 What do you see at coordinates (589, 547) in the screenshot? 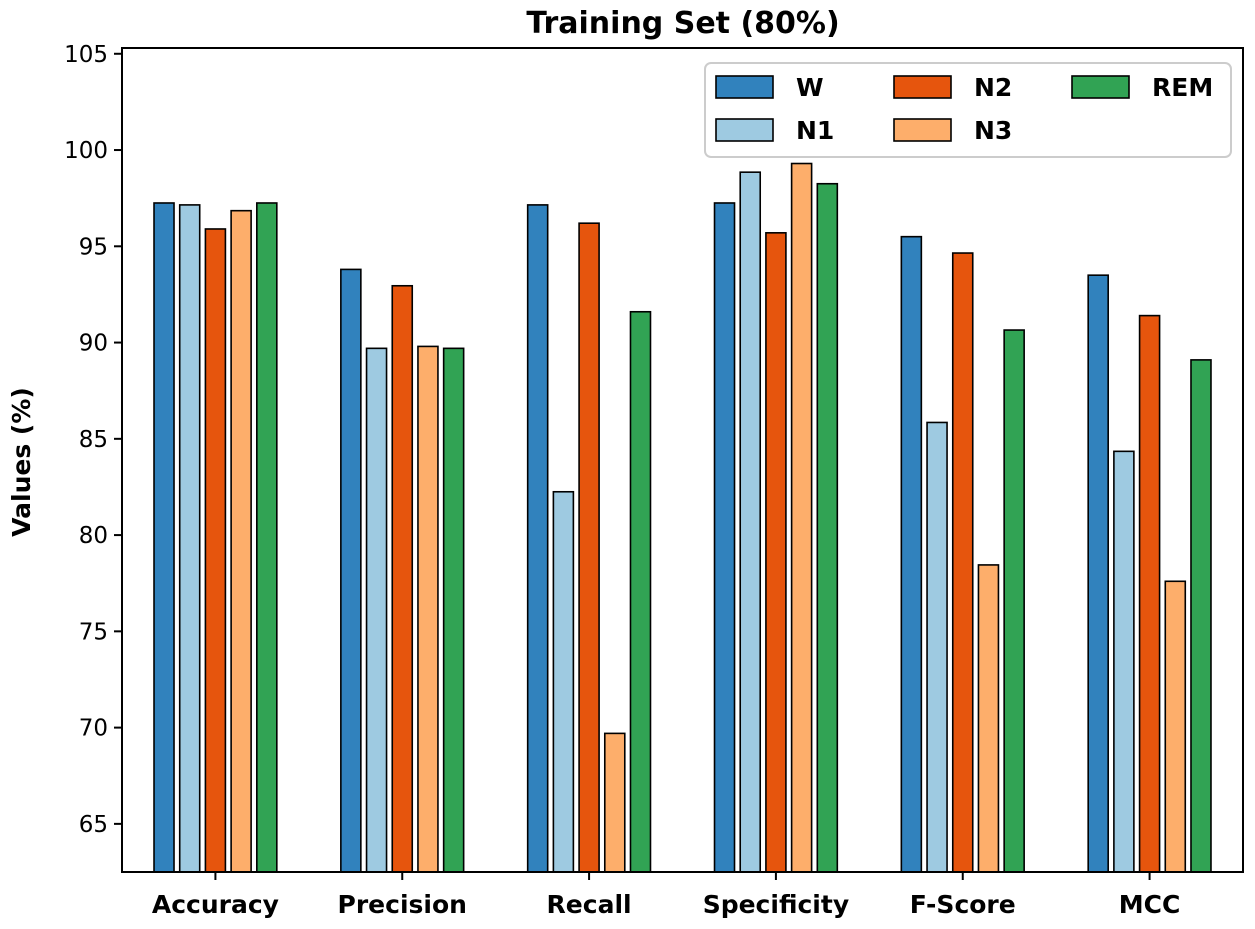
I see `bar-n2-recall` at bounding box center [589, 547].